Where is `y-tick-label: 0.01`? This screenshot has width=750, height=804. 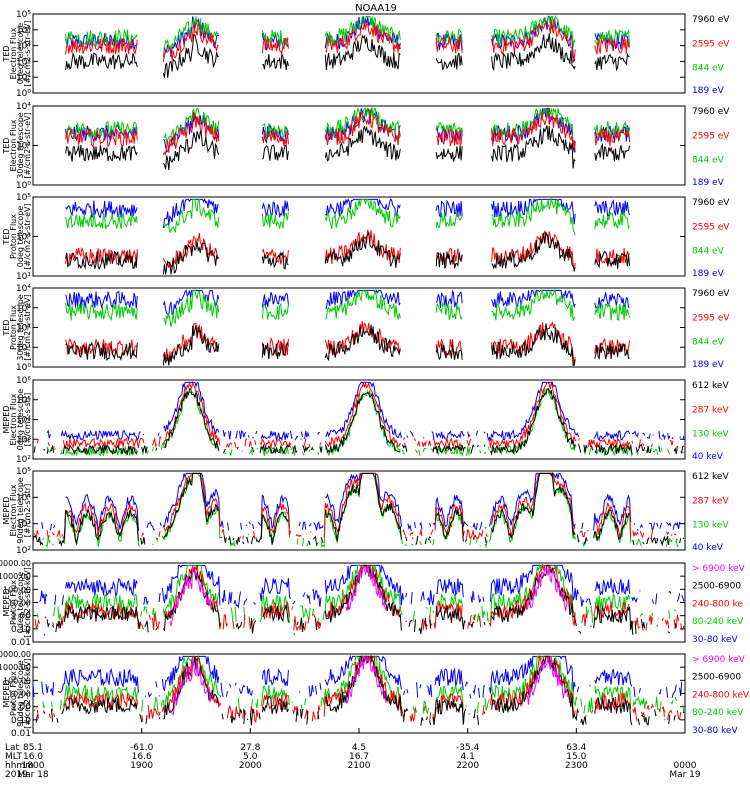 y-tick-label: 0.01 is located at coordinates (21, 643).